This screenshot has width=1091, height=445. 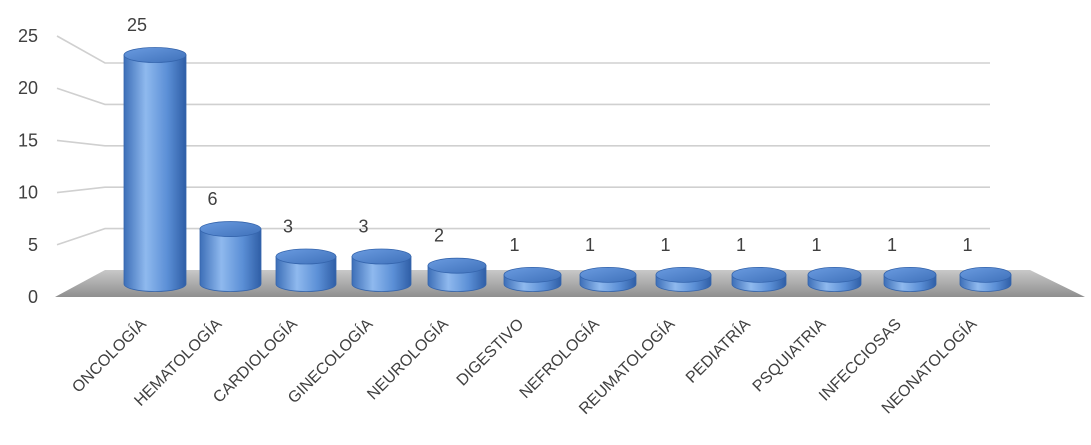 I want to click on category-label: NEFROLOGÍA, so click(x=559, y=358).